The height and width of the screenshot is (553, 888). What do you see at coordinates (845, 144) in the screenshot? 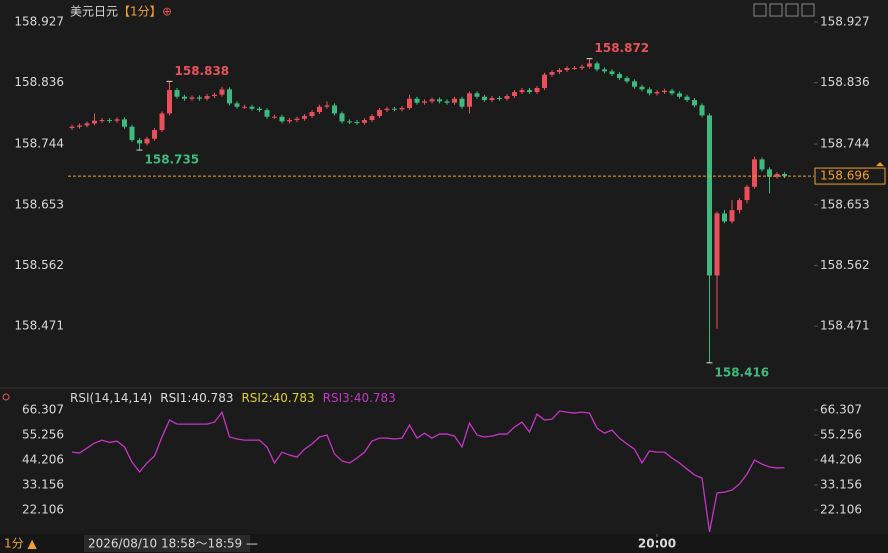
I see `y-tick-label-right: 158.744` at bounding box center [845, 144].